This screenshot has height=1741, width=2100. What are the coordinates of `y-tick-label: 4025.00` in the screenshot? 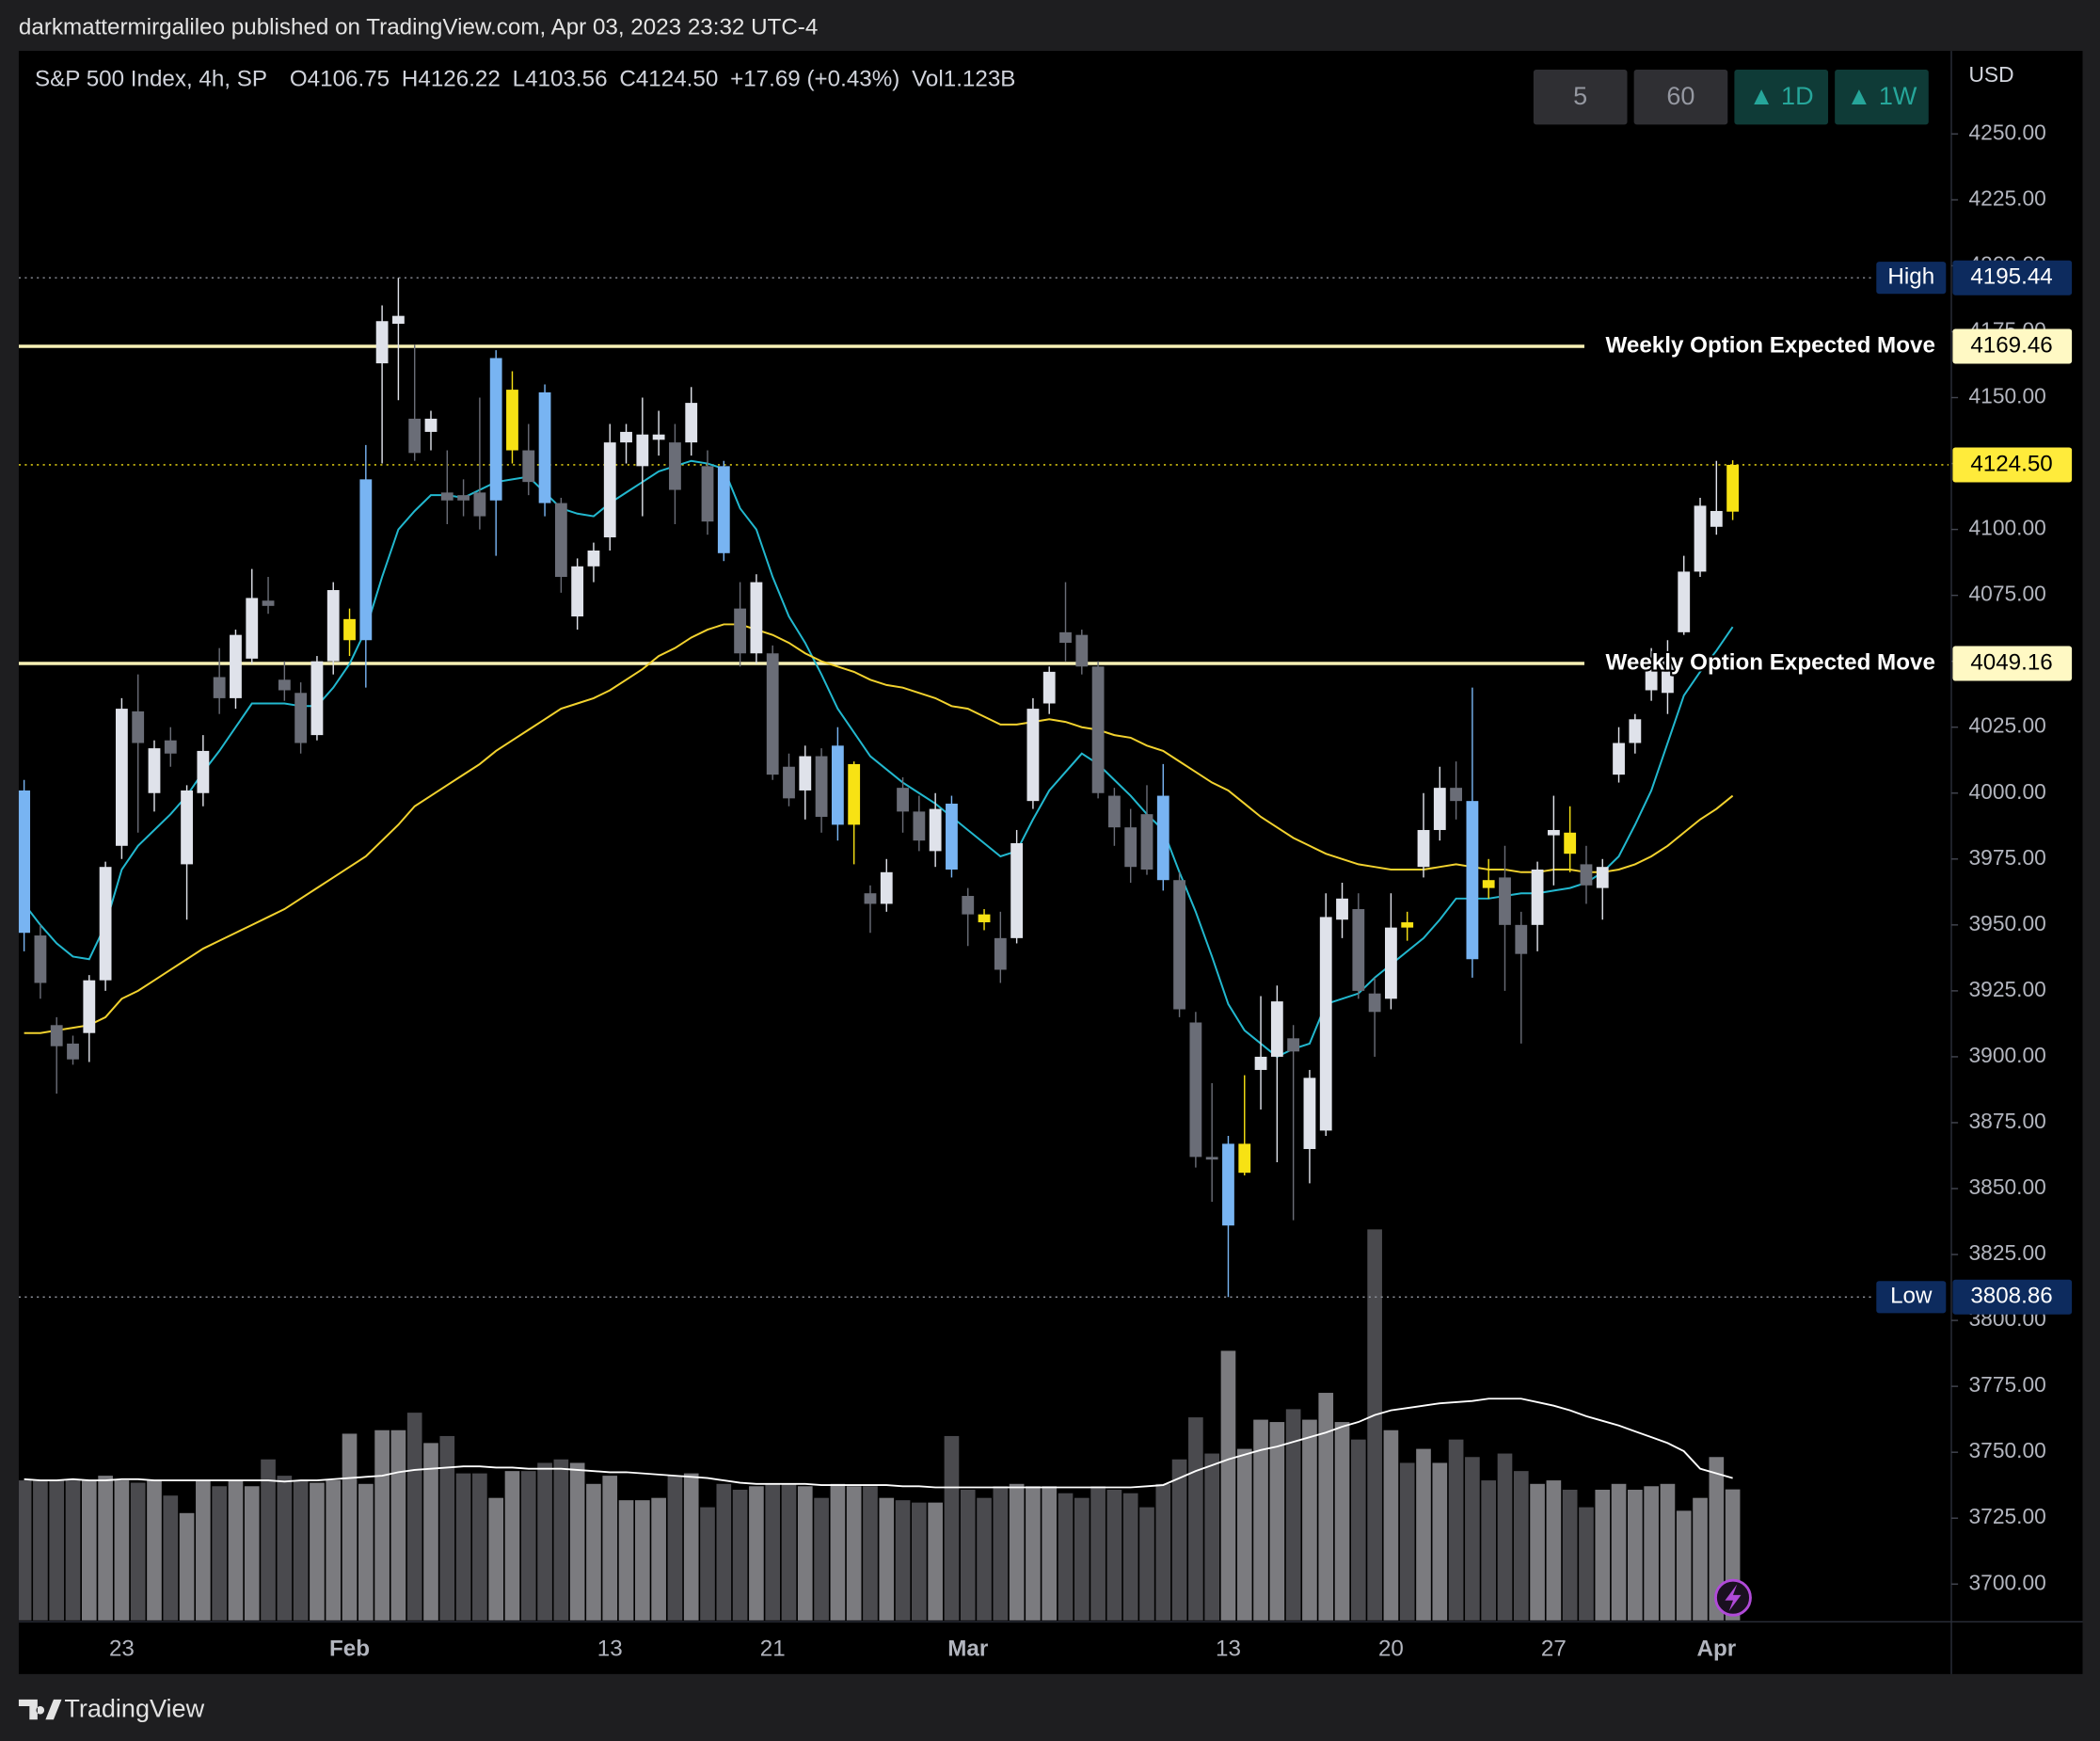 It's located at (2008, 726).